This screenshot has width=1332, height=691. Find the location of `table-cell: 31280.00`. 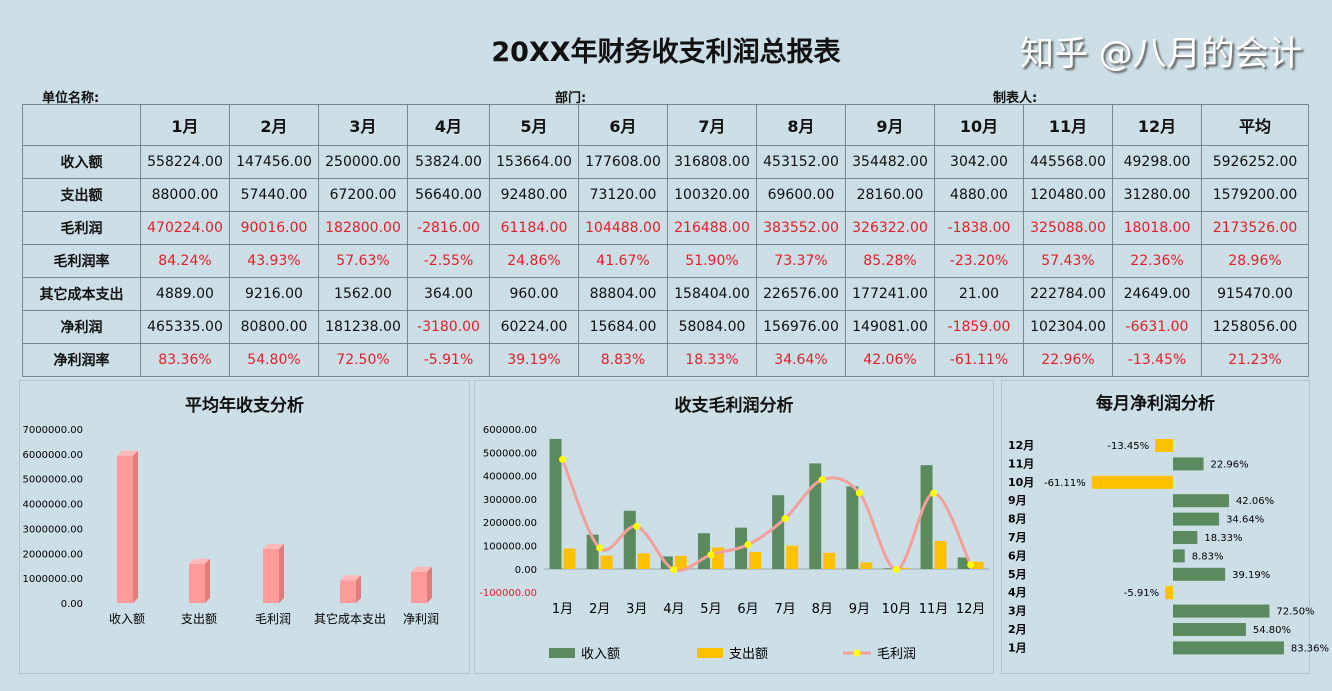

table-cell: 31280.00 is located at coordinates (1157, 195).